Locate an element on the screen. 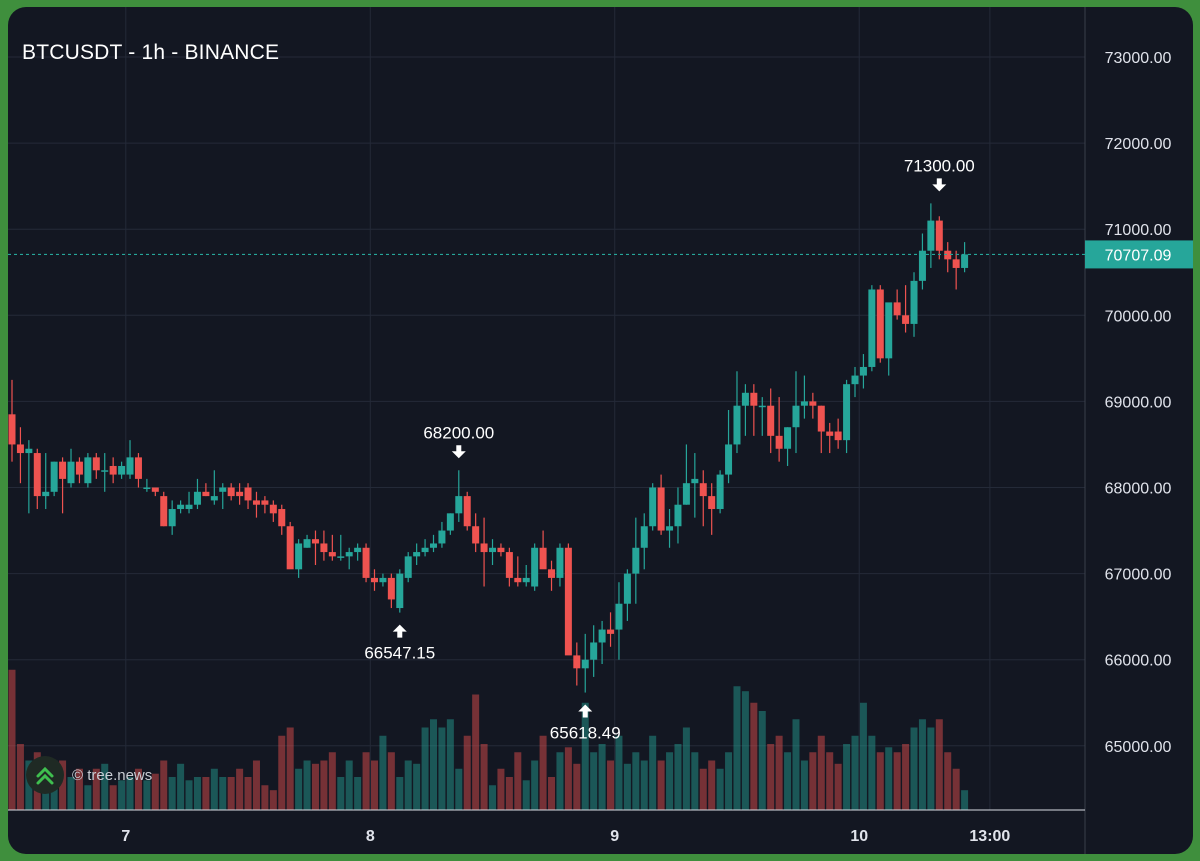  price-tick-label: 65000.00 is located at coordinates (1138, 747).